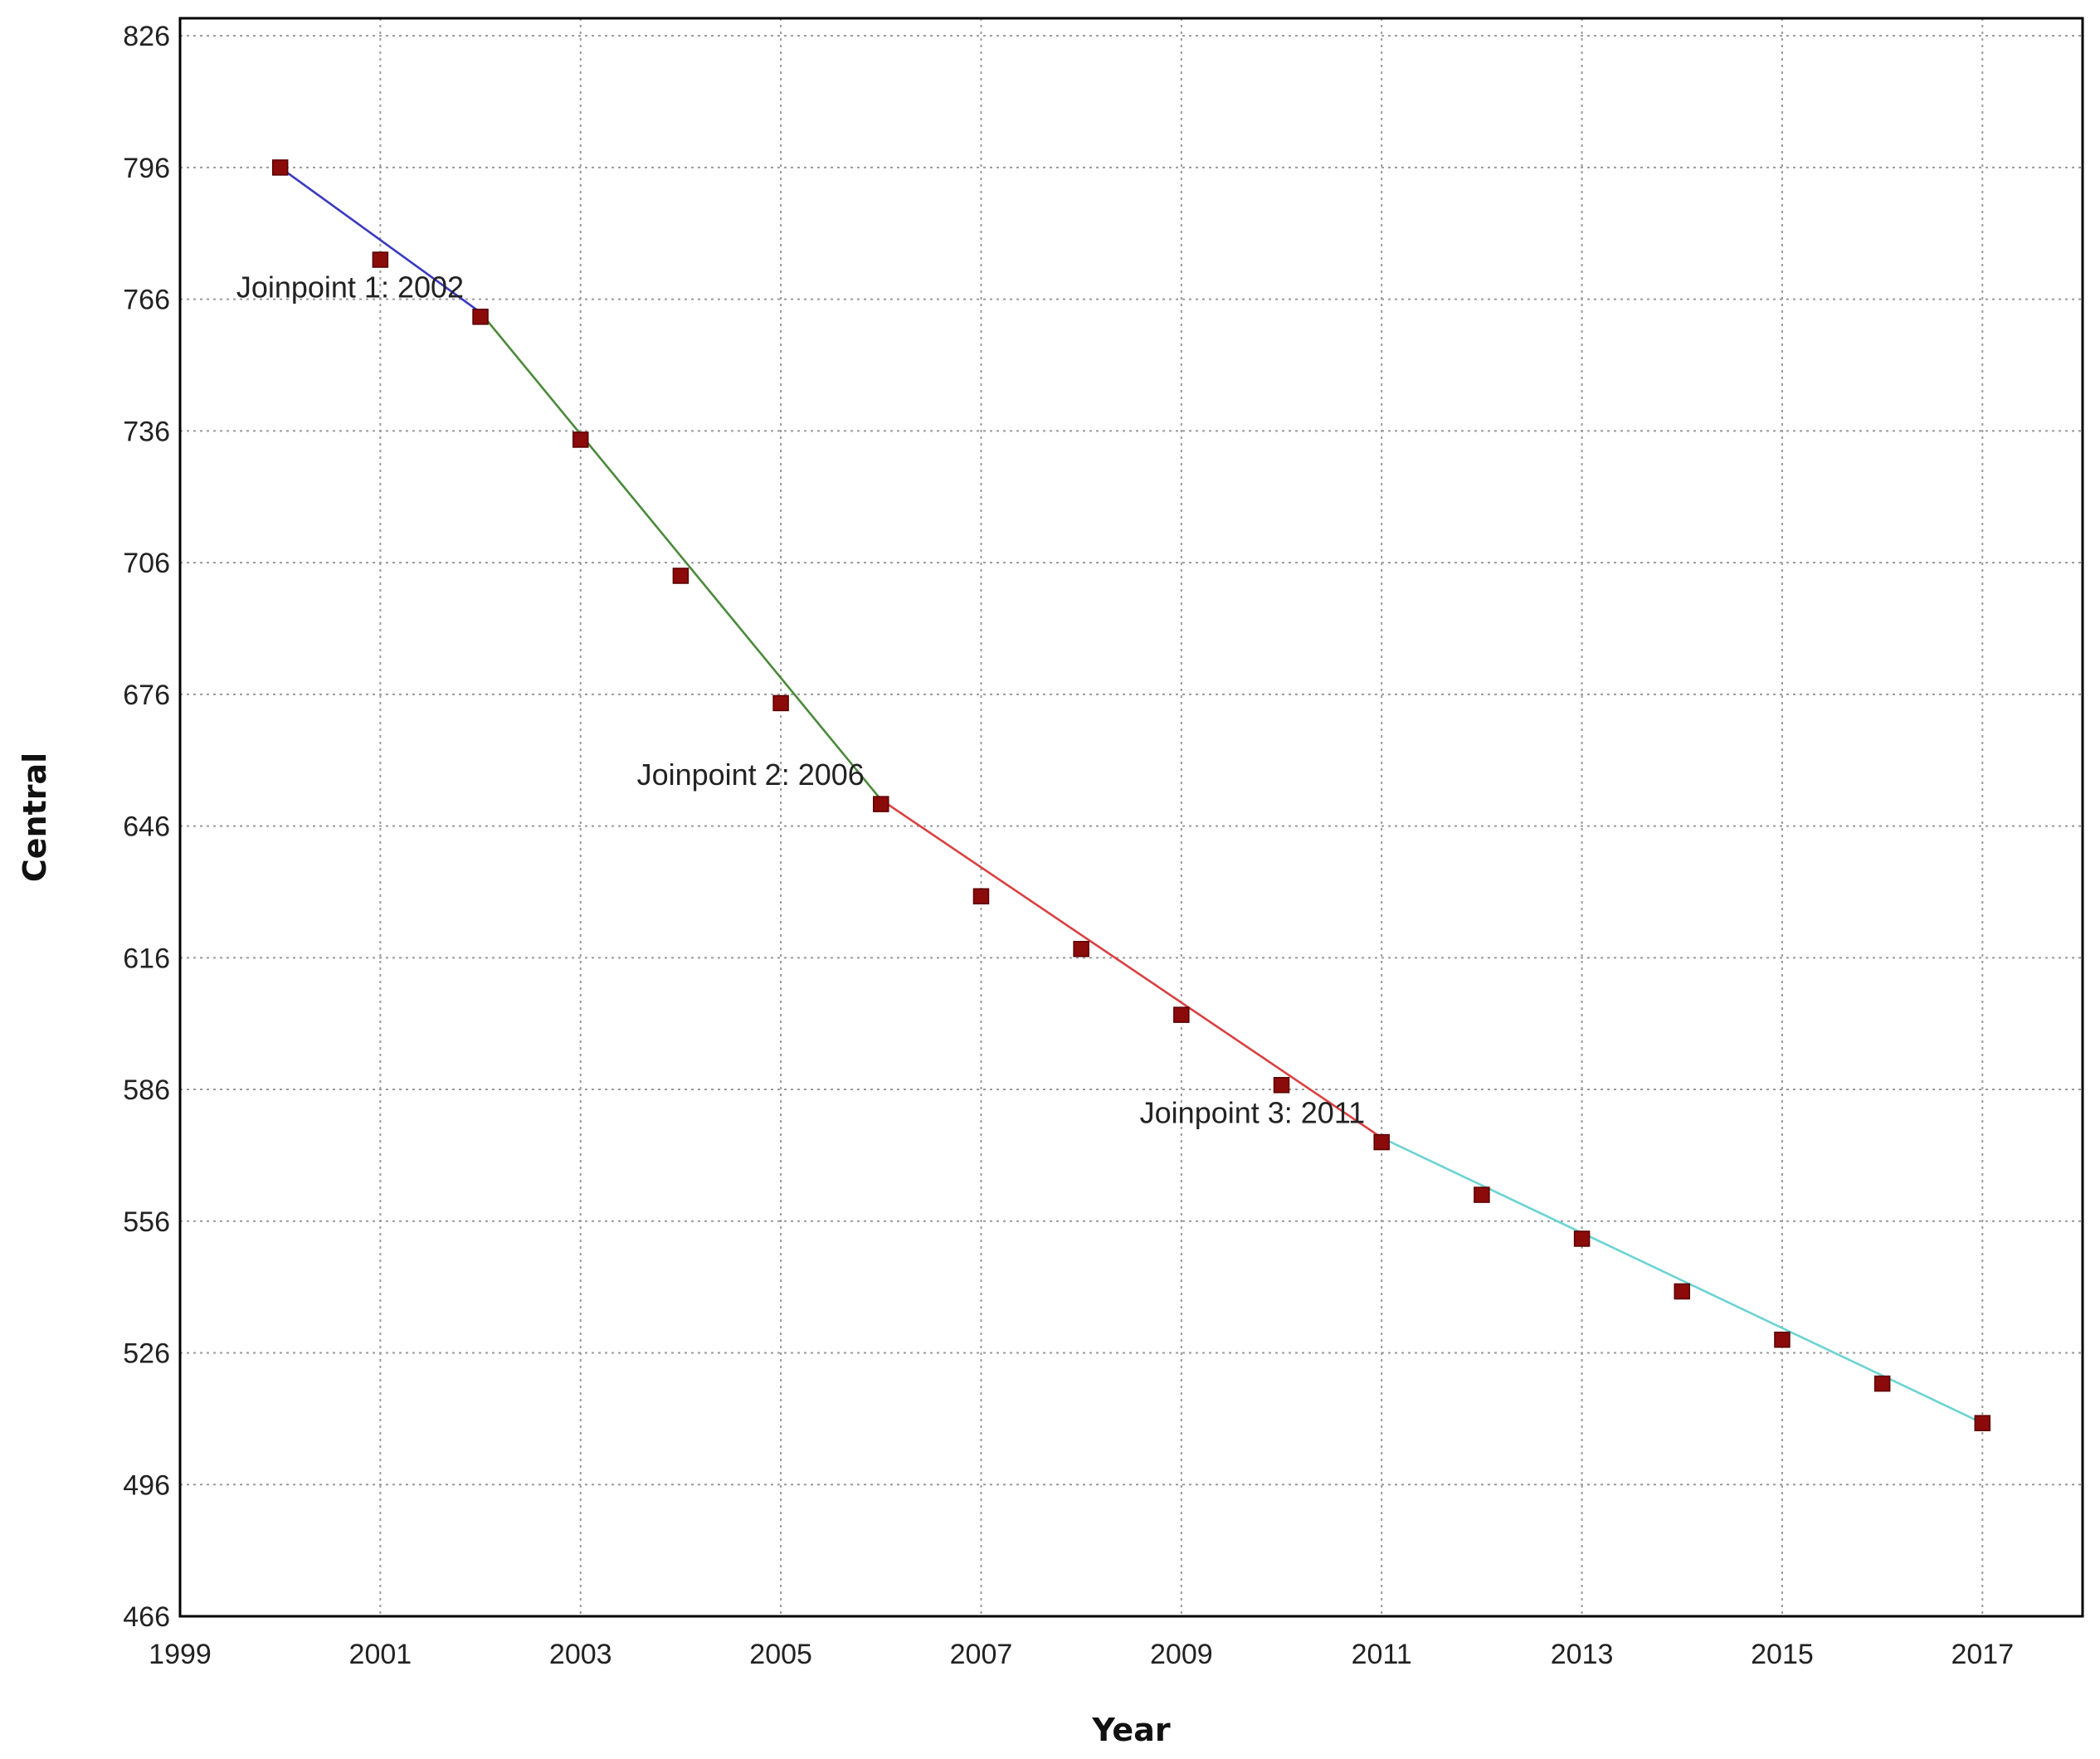  What do you see at coordinates (1081, 1655) in the screenshot?
I see `x-axis-ticks: 1999 2001 2003 2005 2007 2009 2011 2013 2015 2017` at bounding box center [1081, 1655].